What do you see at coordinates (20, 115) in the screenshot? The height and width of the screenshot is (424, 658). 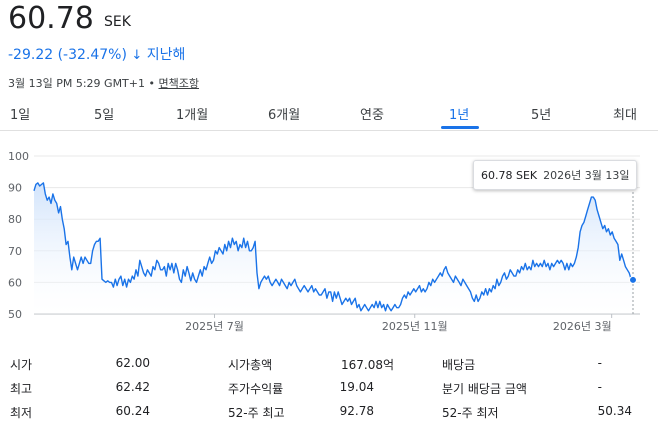 I see `tab-1d: 1일` at bounding box center [20, 115].